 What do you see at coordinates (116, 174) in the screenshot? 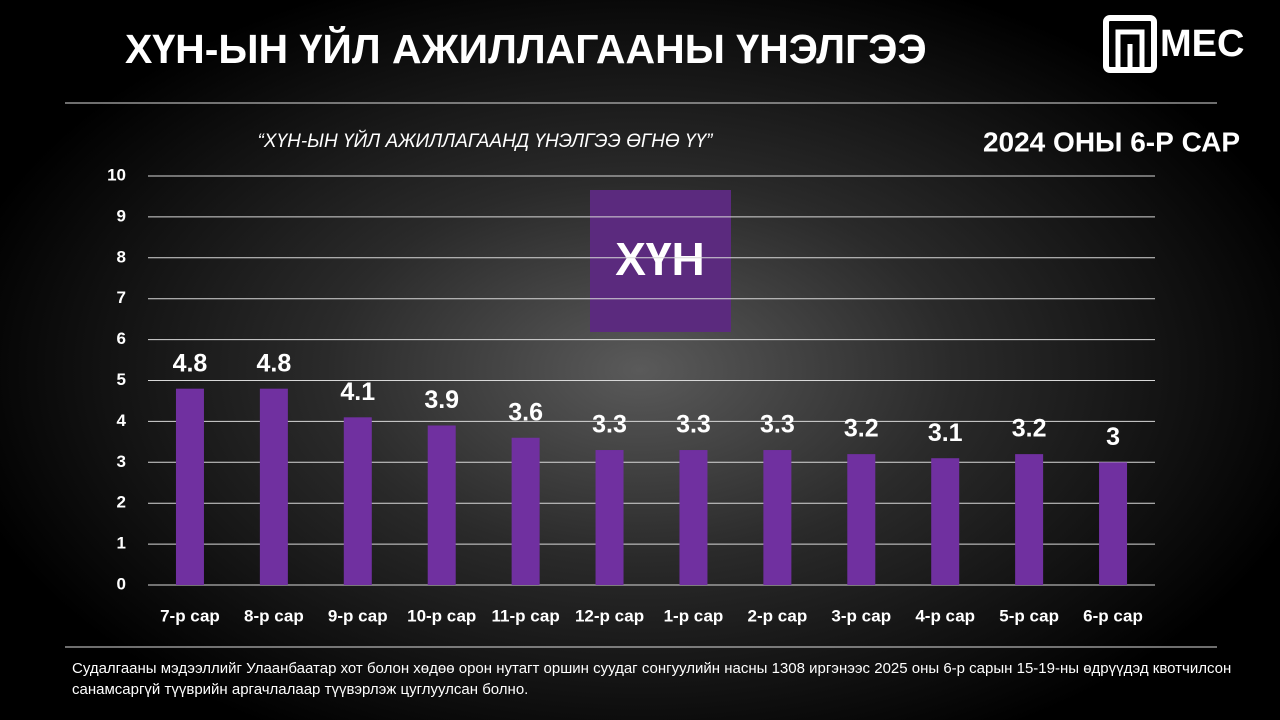
I see `y-tick-label: 10` at bounding box center [116, 174].